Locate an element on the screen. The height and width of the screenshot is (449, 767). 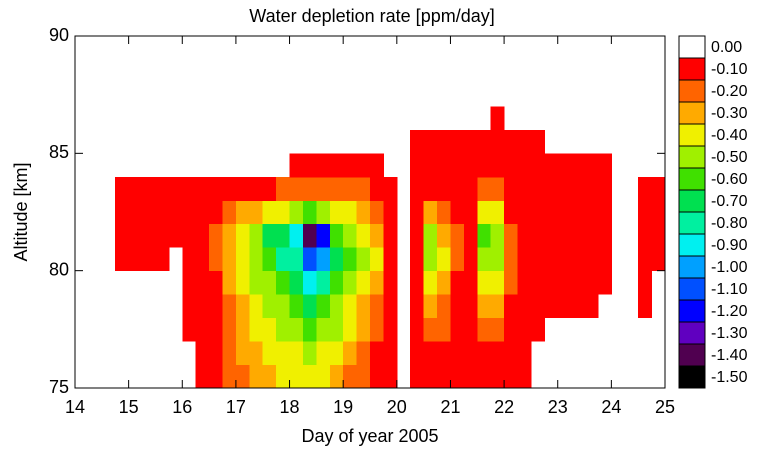
colorbar-label: -1.20 is located at coordinates (729, 311).